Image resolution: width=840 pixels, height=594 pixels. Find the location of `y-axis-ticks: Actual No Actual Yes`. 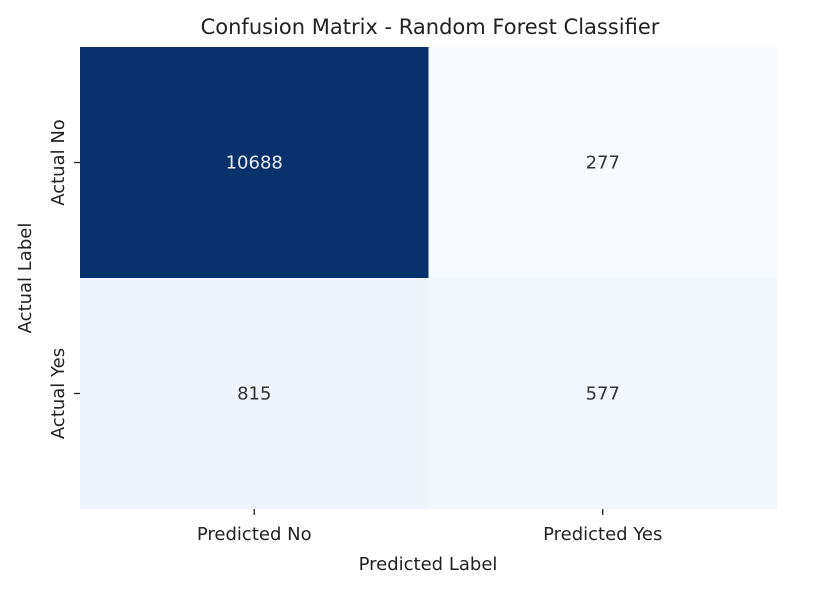

y-axis-ticks: Actual No Actual Yes is located at coordinates (64, 279).